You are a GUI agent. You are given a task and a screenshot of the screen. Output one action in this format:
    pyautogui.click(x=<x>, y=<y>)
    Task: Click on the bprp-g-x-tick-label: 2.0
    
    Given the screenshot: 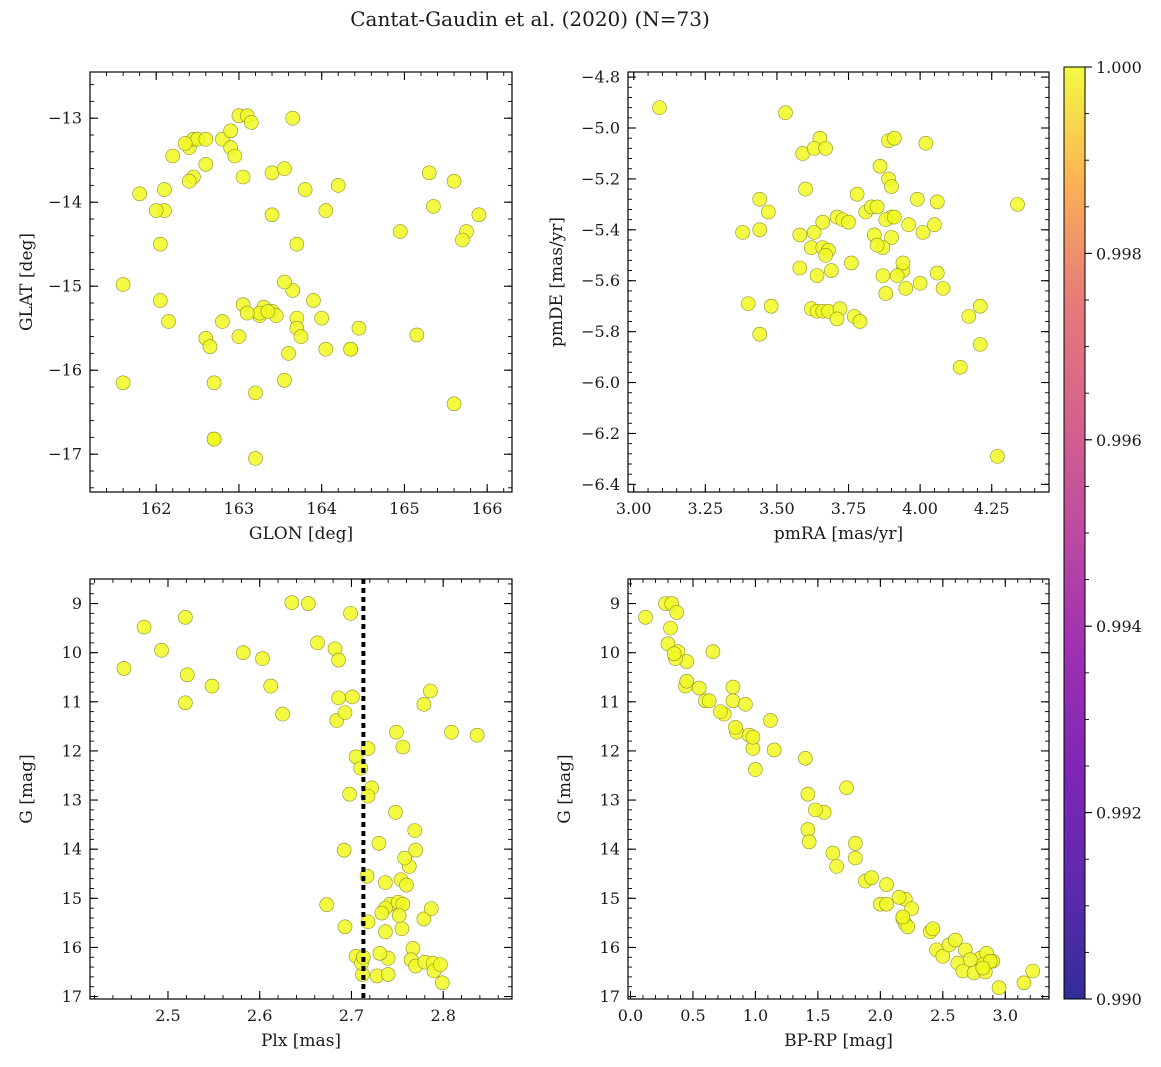 What is the action you would take?
    pyautogui.click(x=880, y=1015)
    